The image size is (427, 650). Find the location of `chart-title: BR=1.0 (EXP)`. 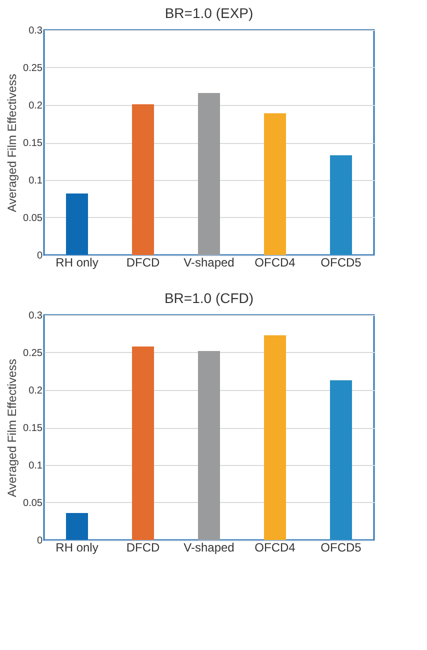

chart-title: BR=1.0 (EXP) is located at coordinates (209, 13).